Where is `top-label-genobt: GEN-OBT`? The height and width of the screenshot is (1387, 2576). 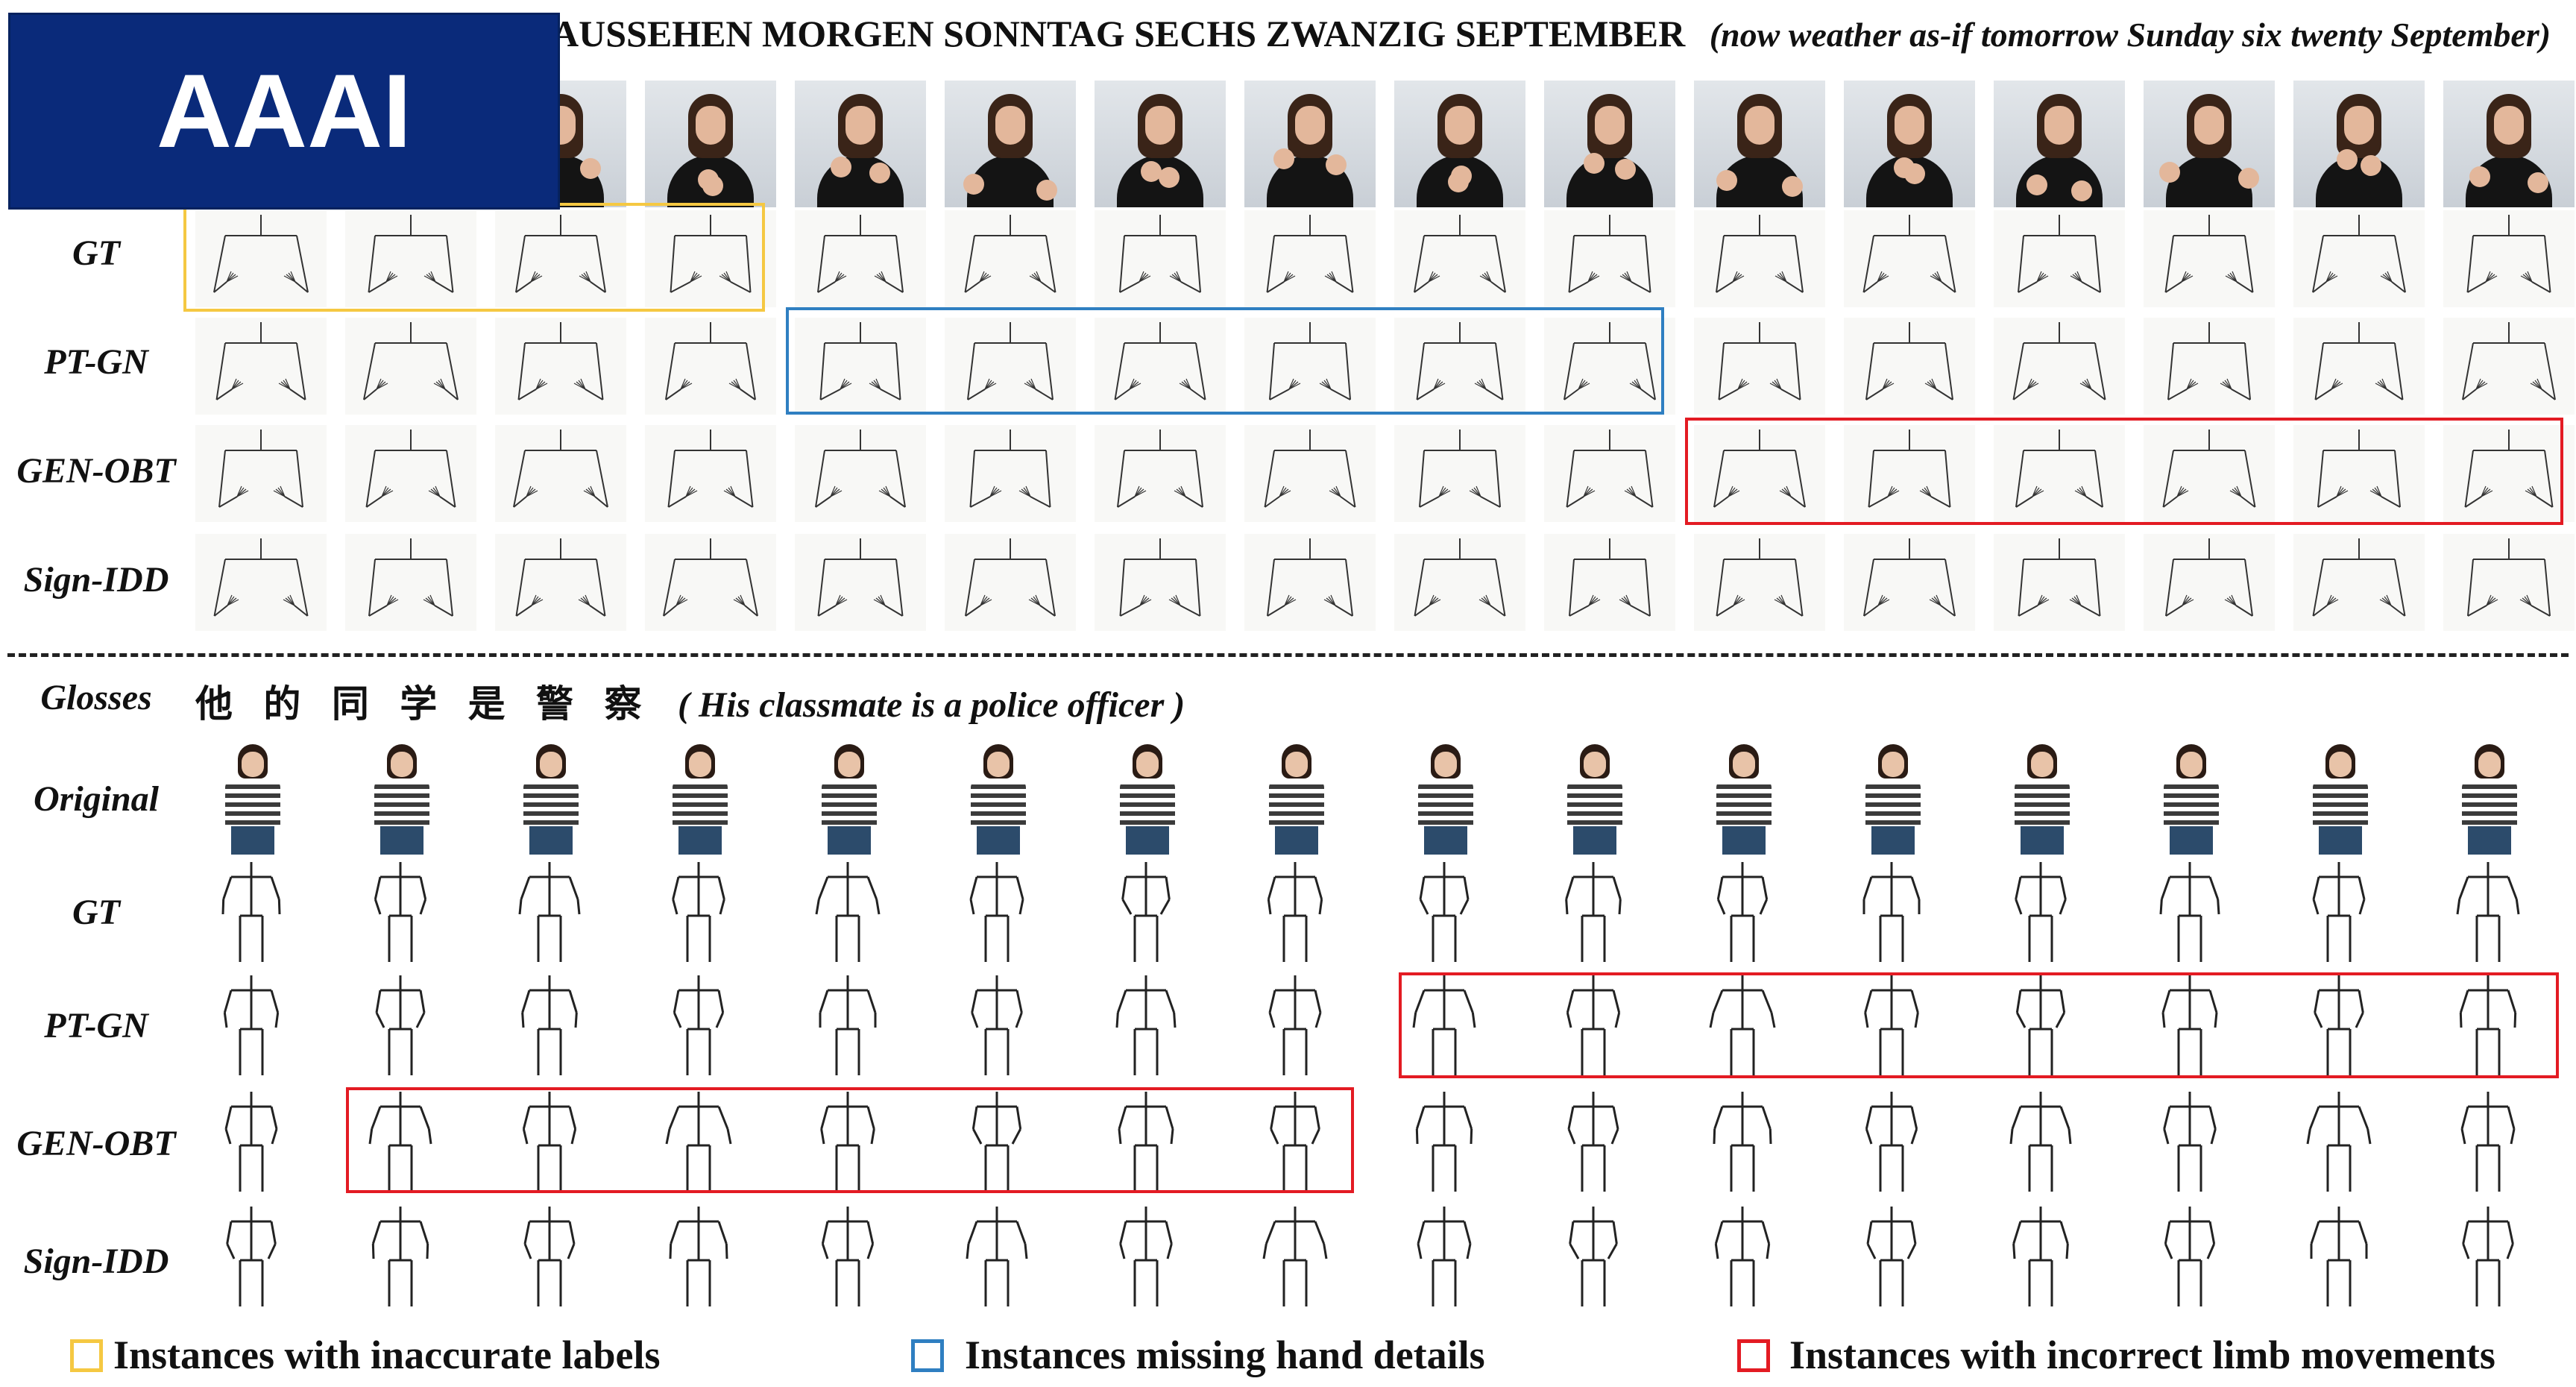 top-label-genobt: GEN-OBT is located at coordinates (96, 471).